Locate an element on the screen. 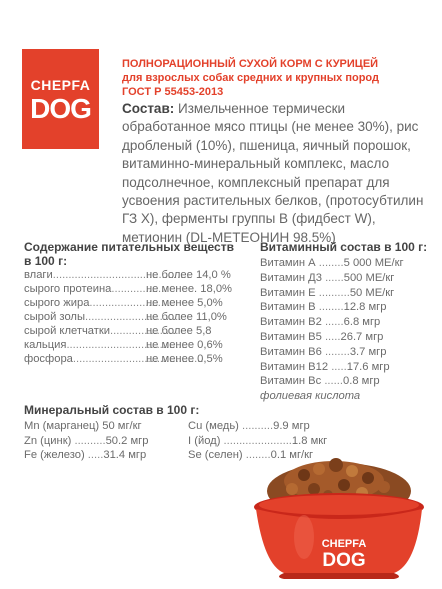 The image size is (442, 589). title-line-3: ГОСТ Р 55453-2013 is located at coordinates (173, 92).